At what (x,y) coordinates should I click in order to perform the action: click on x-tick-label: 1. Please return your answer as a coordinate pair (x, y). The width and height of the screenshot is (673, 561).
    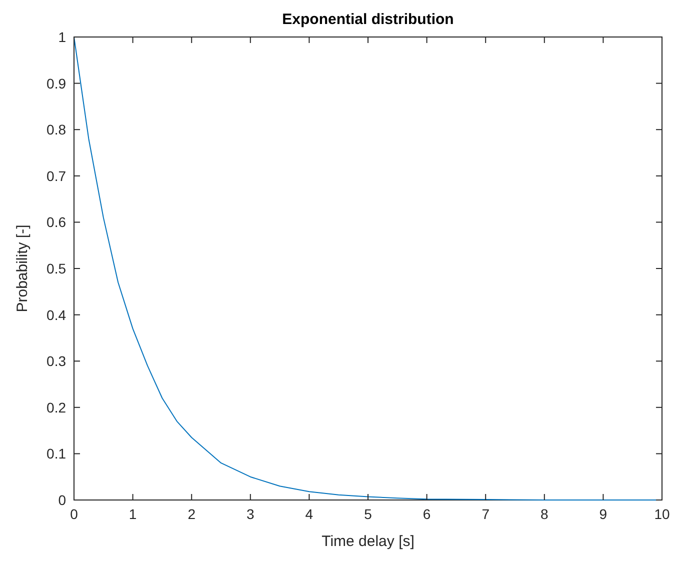
    Looking at the image, I should click on (132, 514).